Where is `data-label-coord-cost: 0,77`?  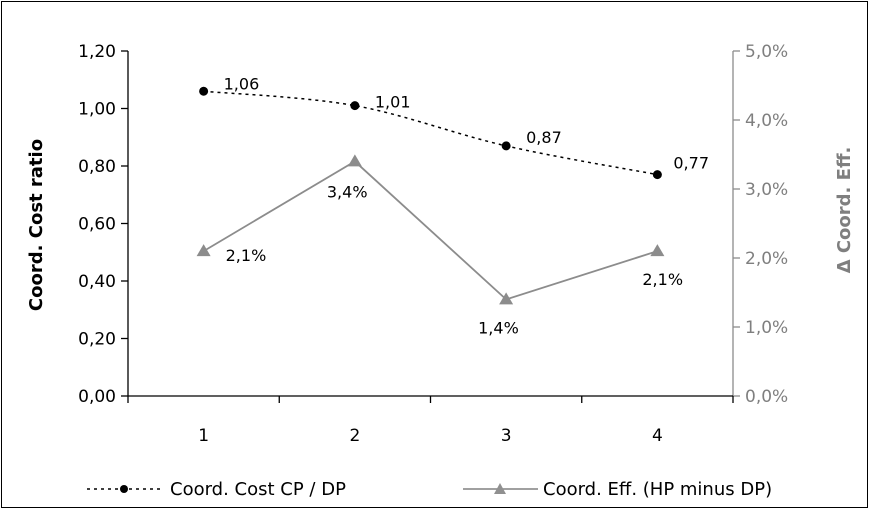 data-label-coord-cost: 0,77 is located at coordinates (691, 163).